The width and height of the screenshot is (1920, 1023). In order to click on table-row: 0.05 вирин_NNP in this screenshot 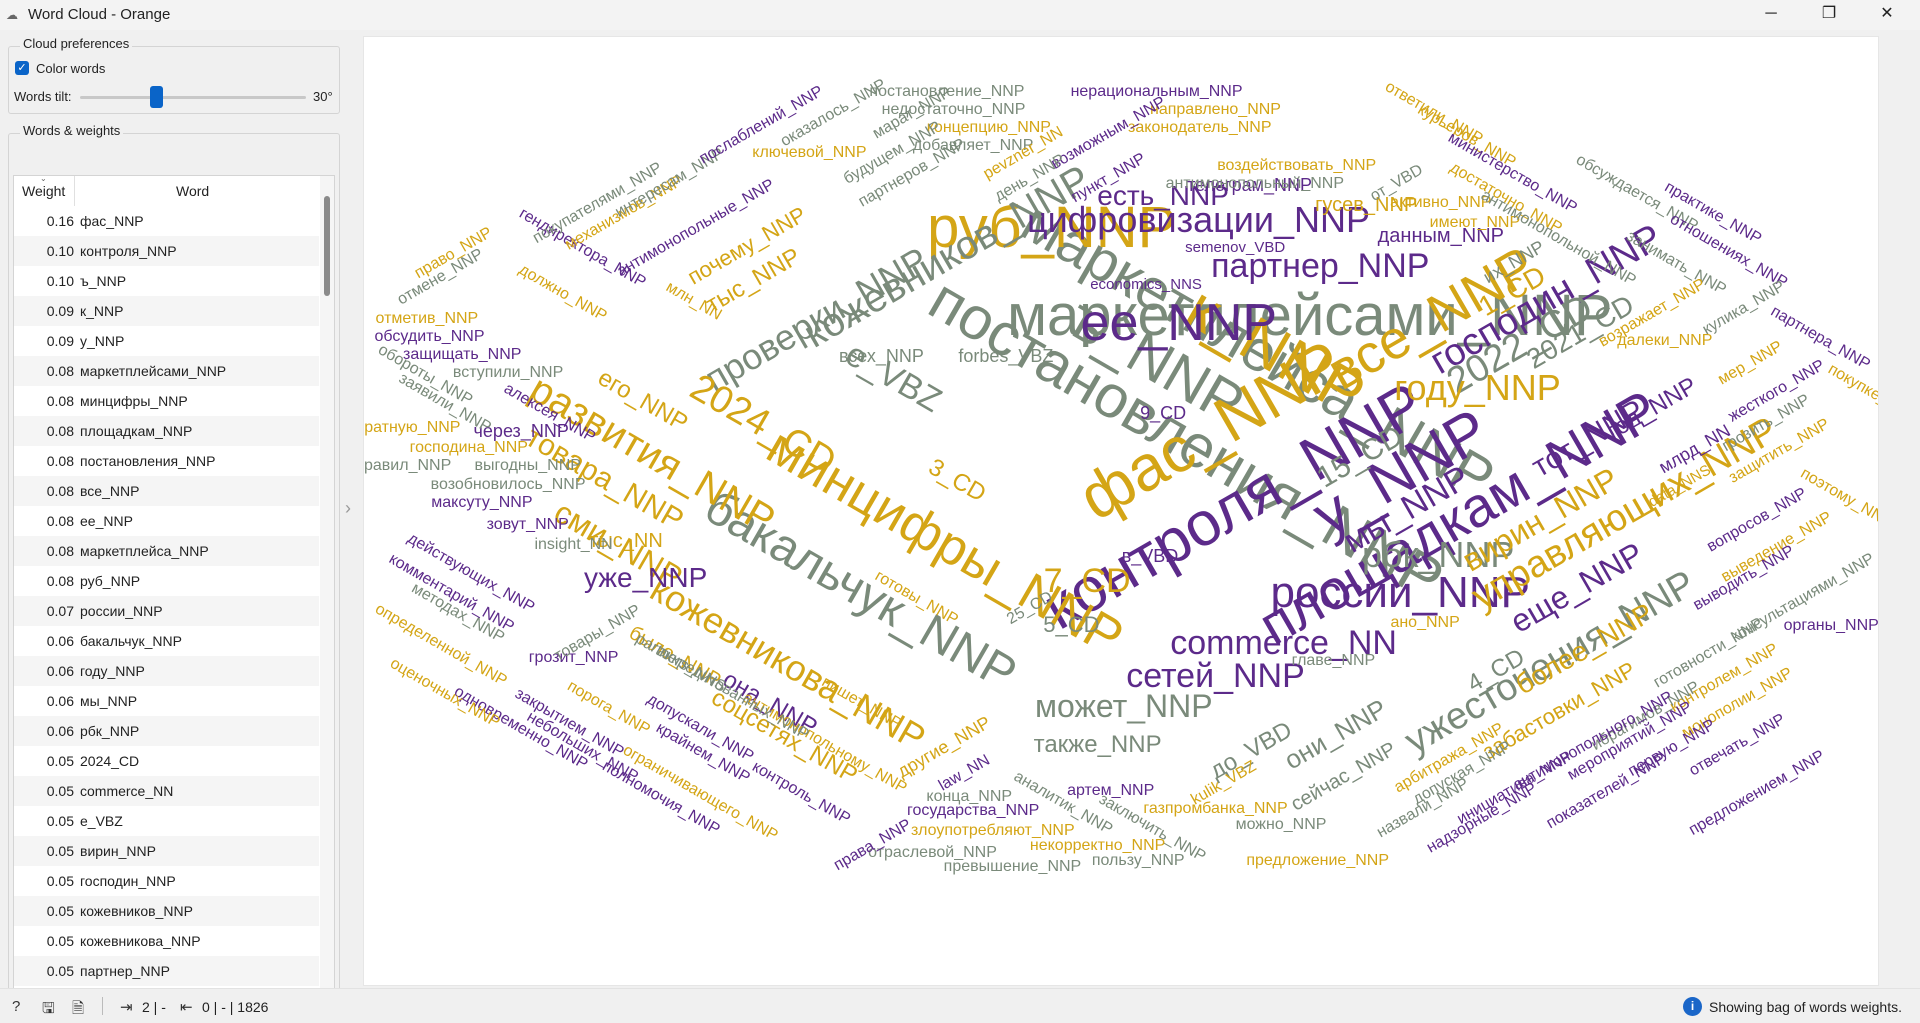, I will do `click(166, 851)`.